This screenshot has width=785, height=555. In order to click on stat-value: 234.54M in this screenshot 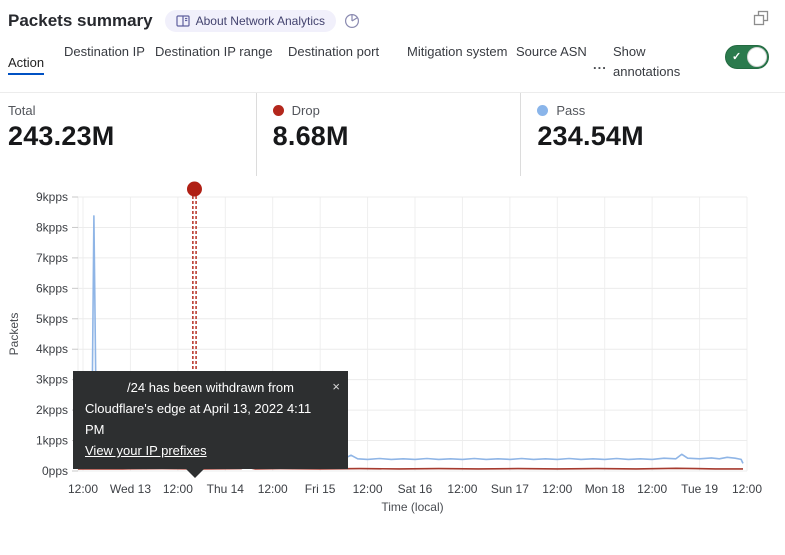, I will do `click(590, 136)`.